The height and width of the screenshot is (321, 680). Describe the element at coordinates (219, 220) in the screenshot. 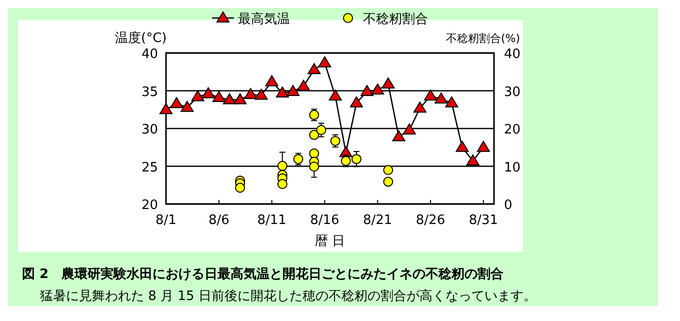

I see `x-tick-label: 8/6` at that location.